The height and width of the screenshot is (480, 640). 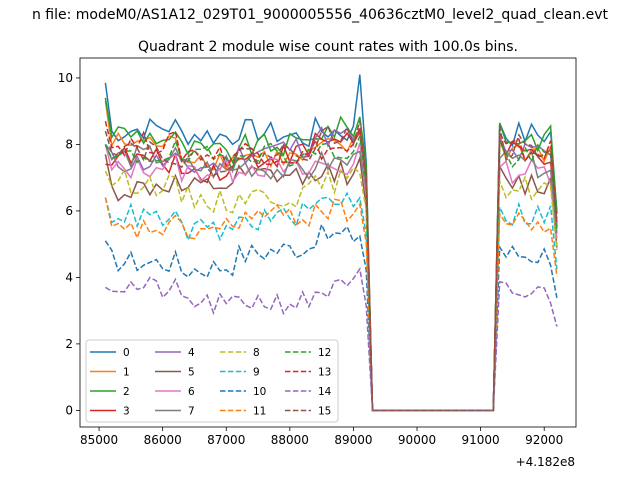 What do you see at coordinates (191, 373) in the screenshot?
I see `legend-label-5: 5` at bounding box center [191, 373].